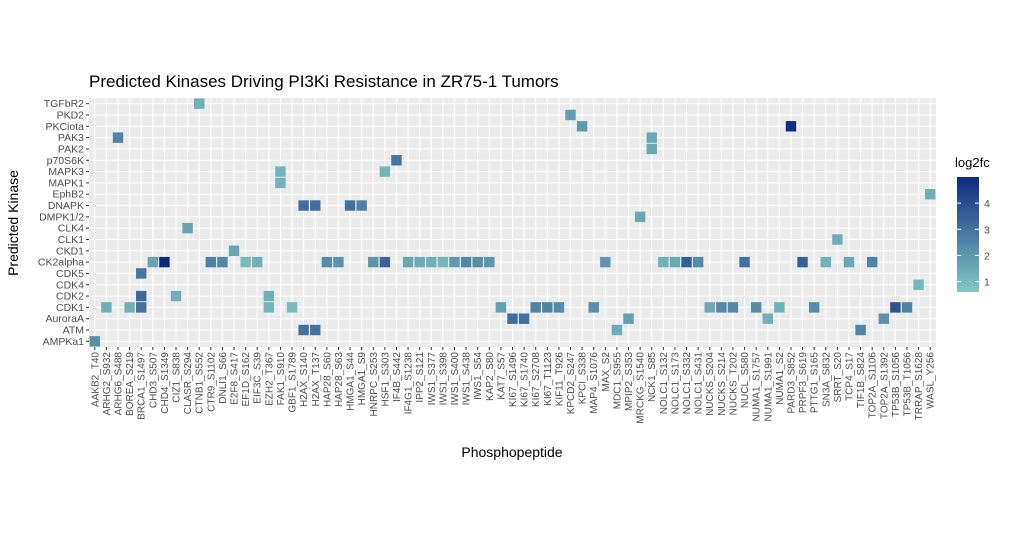  What do you see at coordinates (675, 383) in the screenshot?
I see `x-tick-label: NOLC1_S173` at bounding box center [675, 383].